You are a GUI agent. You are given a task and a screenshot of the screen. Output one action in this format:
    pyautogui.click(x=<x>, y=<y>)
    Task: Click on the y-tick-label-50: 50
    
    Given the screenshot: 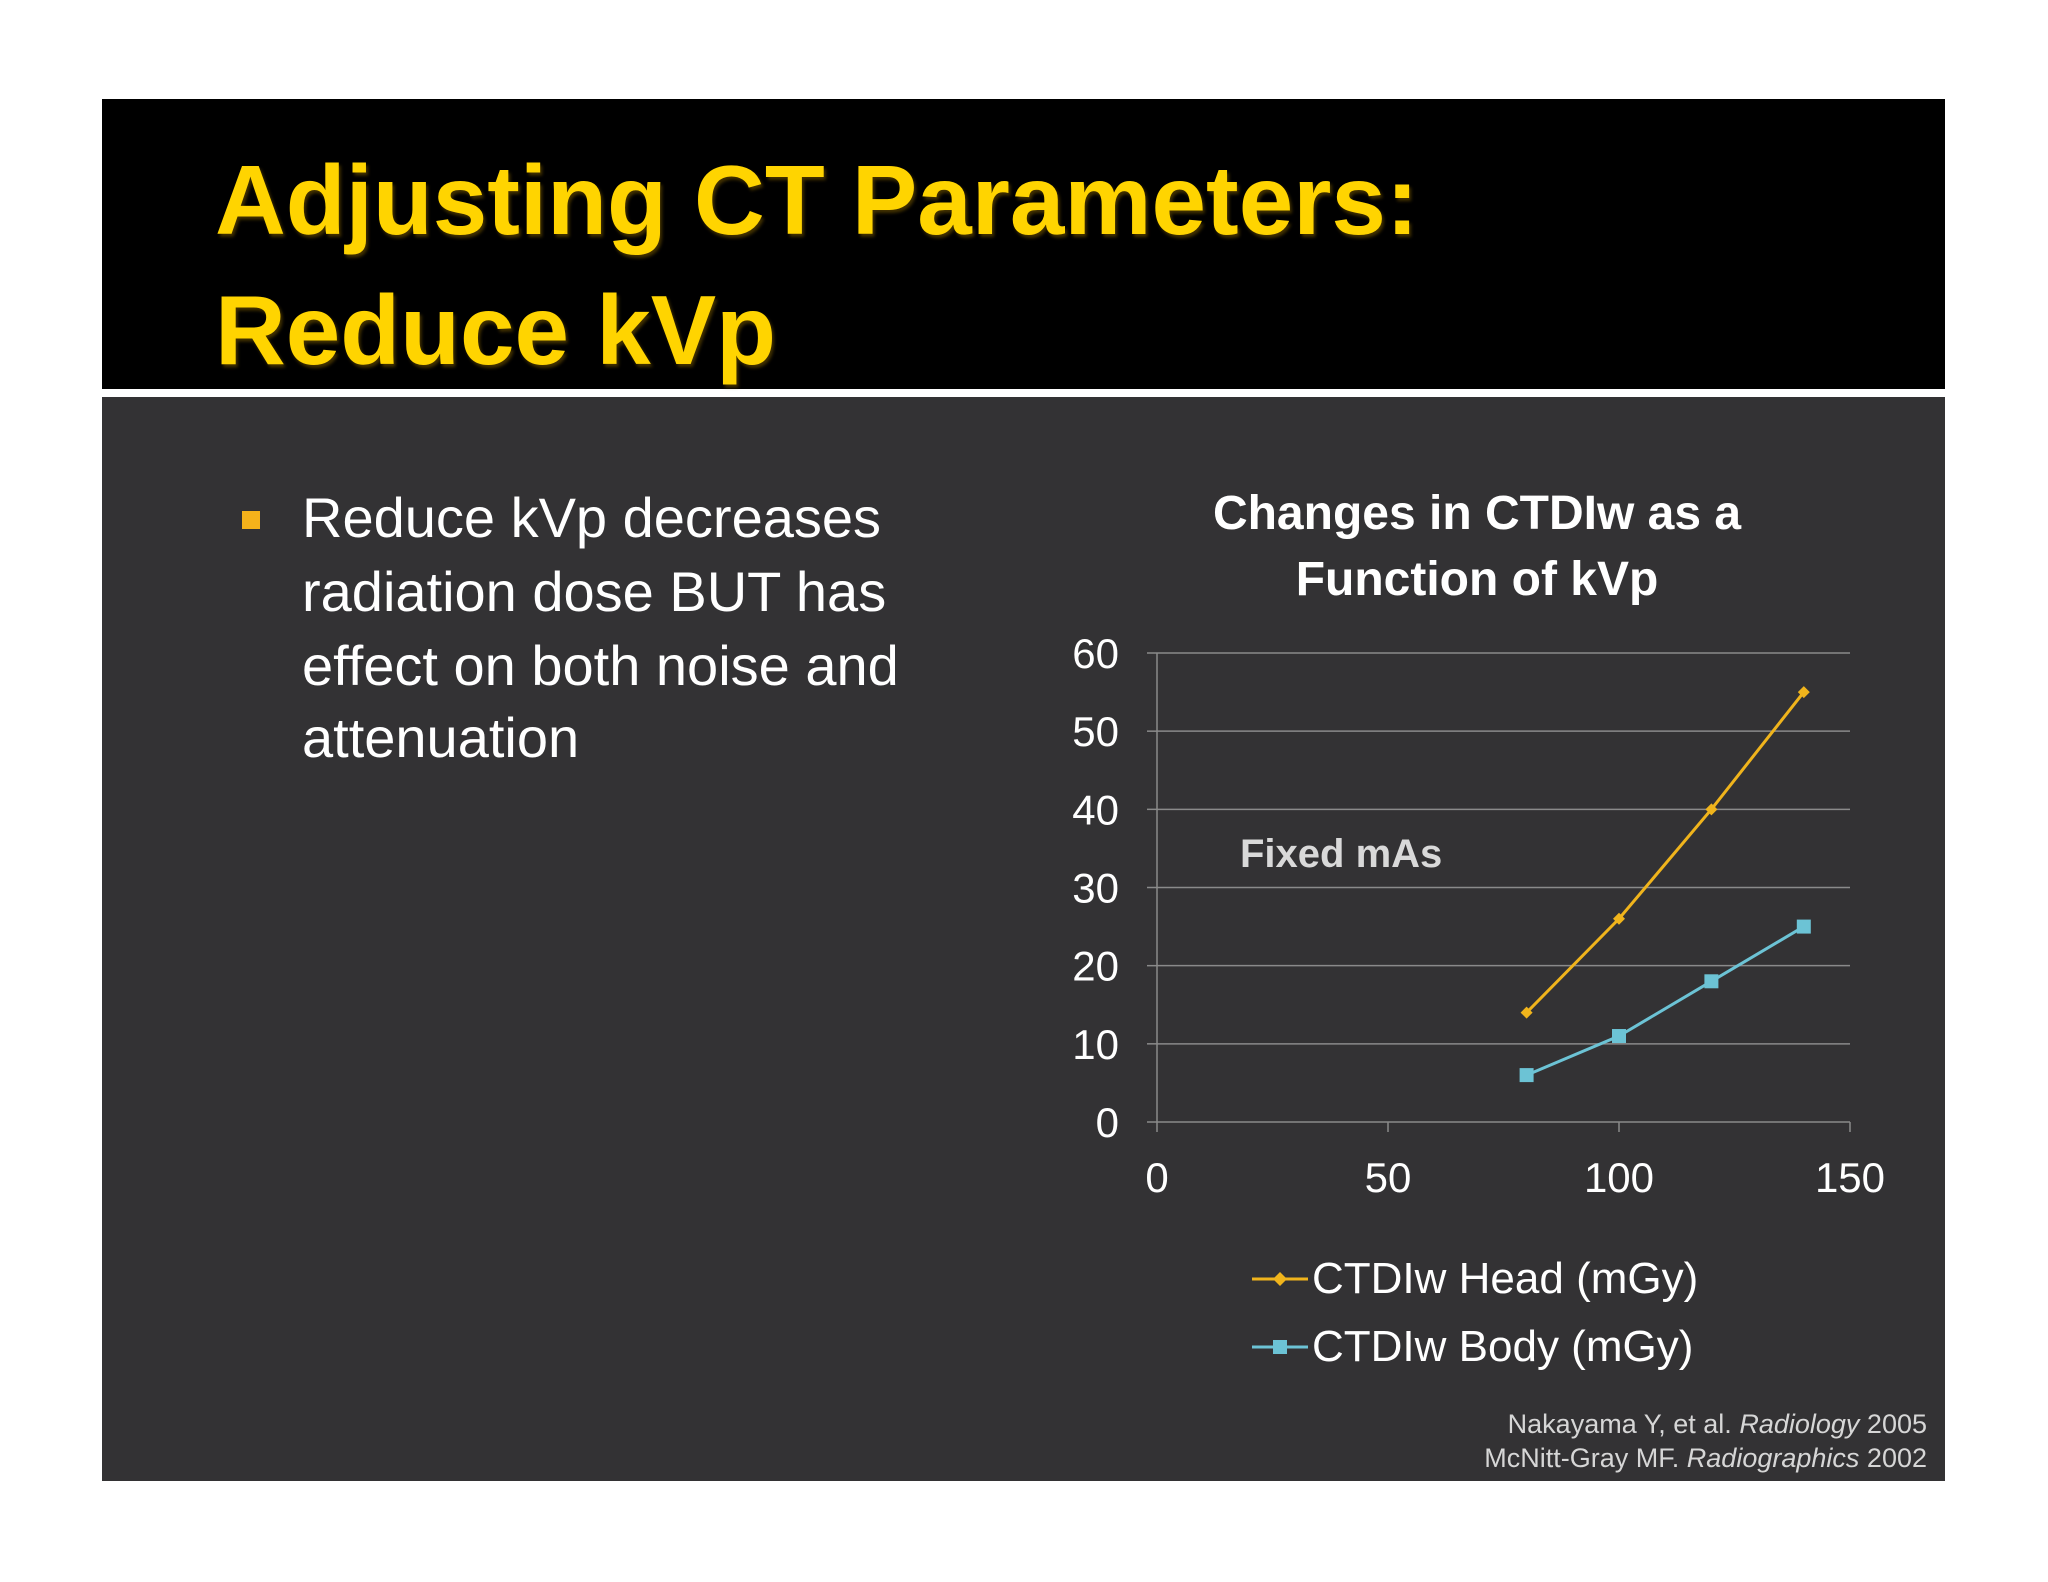 What is the action you would take?
    pyautogui.click(x=1095, y=731)
    